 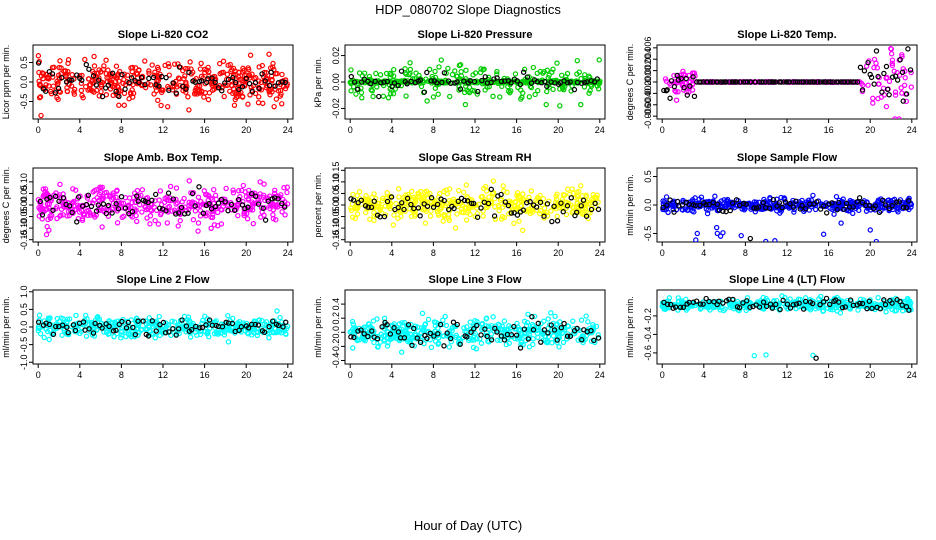 I want to click on x-axis-label: Hour of Day (UTC), so click(x=468, y=525).